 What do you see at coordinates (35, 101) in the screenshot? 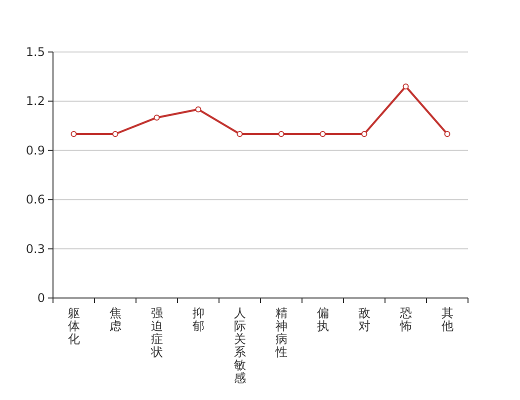
I see `y-tick-label: 1.2` at bounding box center [35, 101].